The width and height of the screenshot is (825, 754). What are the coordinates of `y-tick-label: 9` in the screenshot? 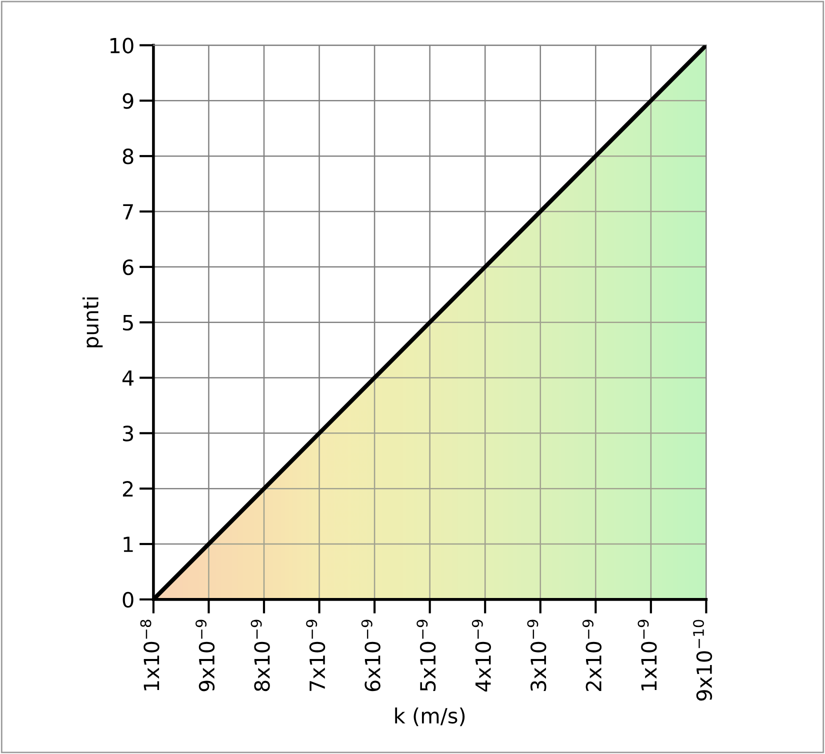 It's located at (128, 101).